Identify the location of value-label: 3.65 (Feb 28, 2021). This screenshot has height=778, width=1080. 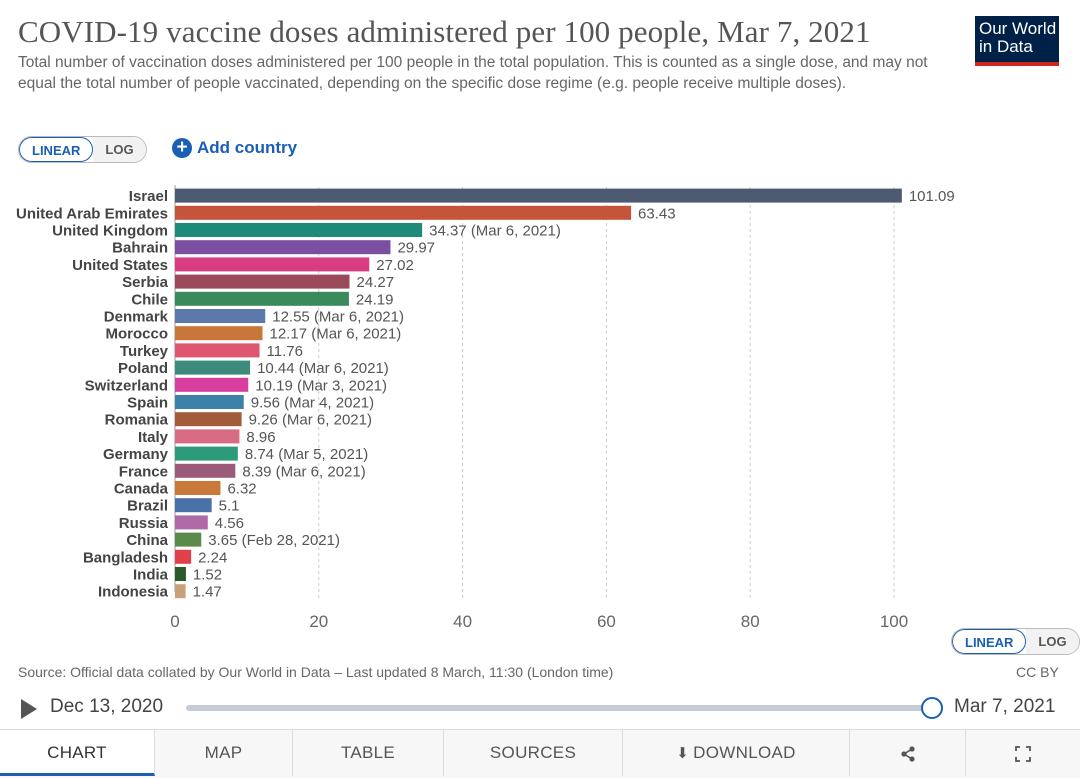
(274, 540).